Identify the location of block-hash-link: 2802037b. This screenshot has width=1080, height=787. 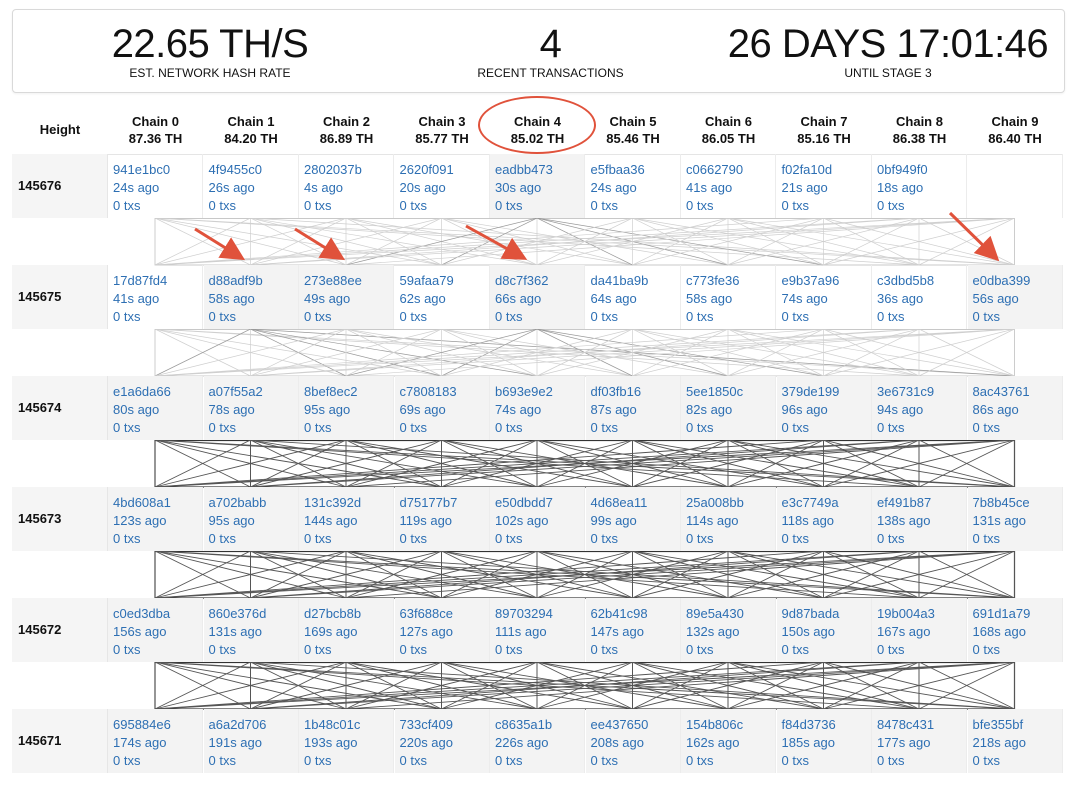
(333, 169).